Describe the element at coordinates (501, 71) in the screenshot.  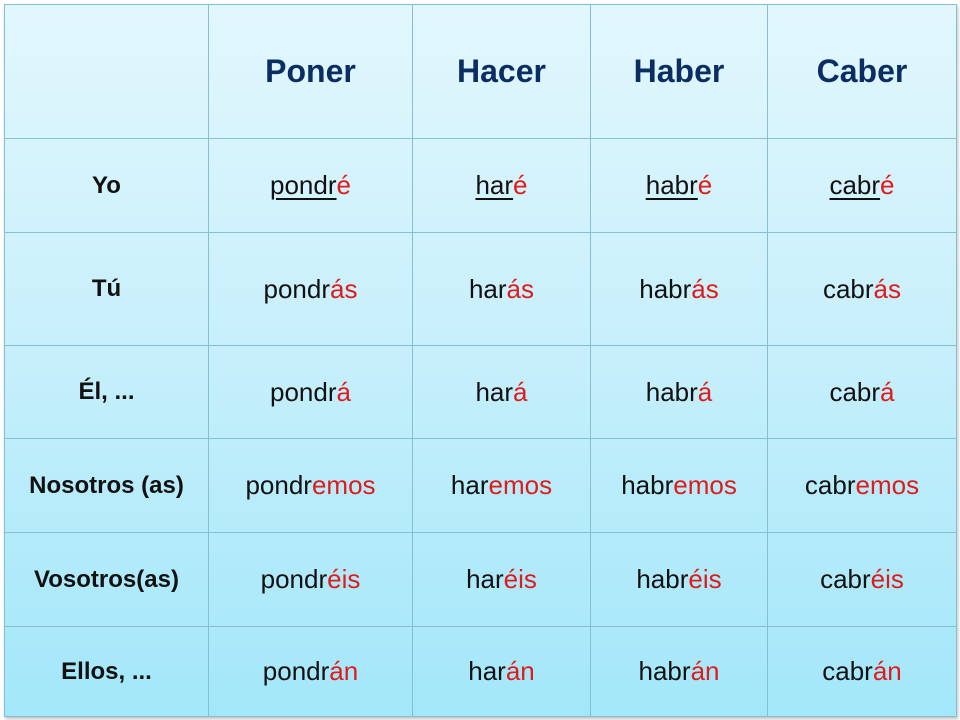
I see `verb-header: Hacer` at that location.